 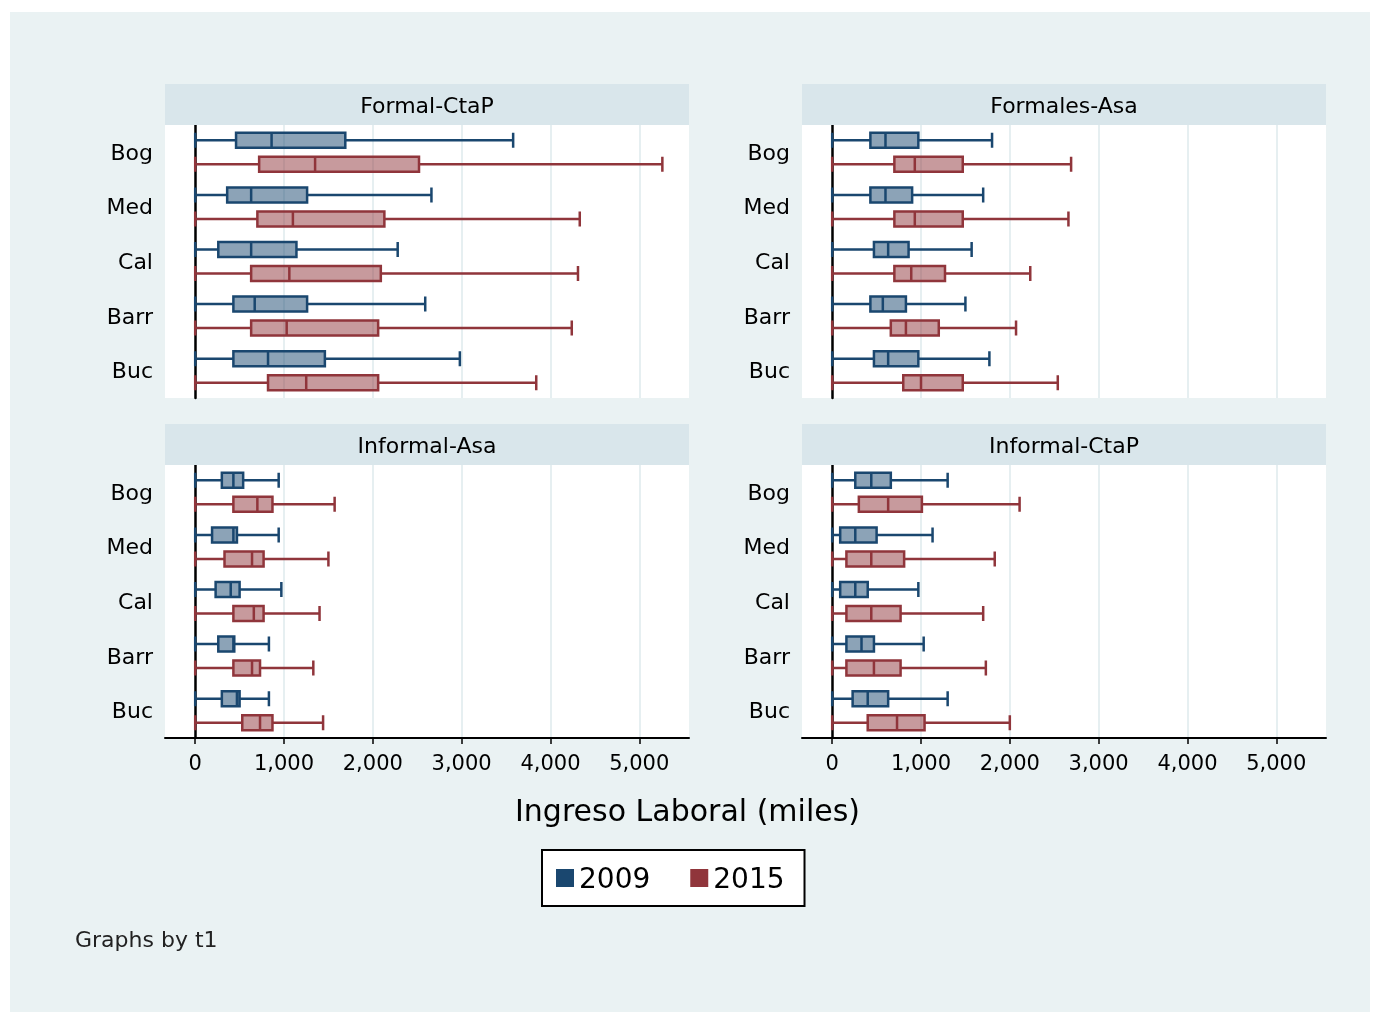 I want to click on chart-title: Formal-CtaP, so click(x=427, y=105).